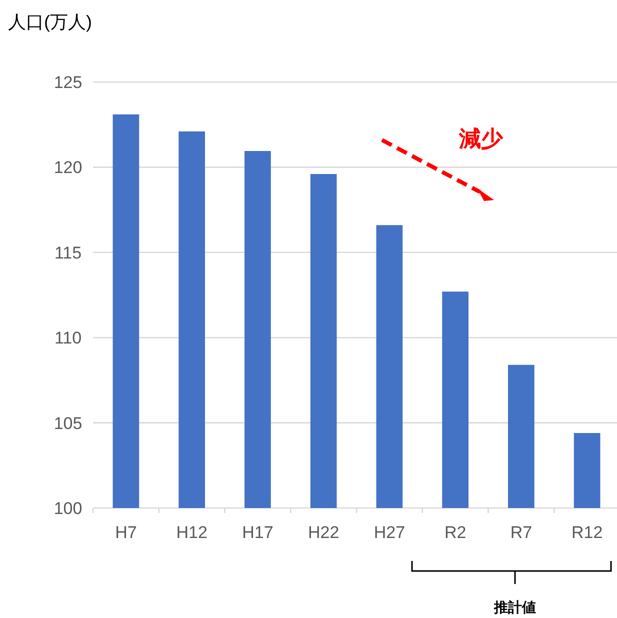  What do you see at coordinates (68, 168) in the screenshot?
I see `y-tick-label: 120` at bounding box center [68, 168].